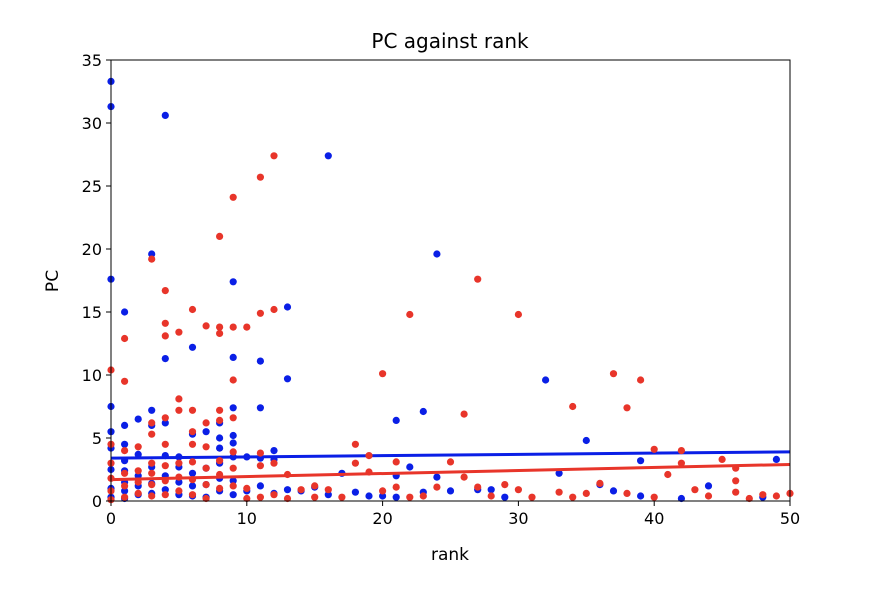 This screenshot has height=602, width=884. What do you see at coordinates (96, 281) in the screenshot?
I see `y-axis: 0 5 10 15 20 25 30 35` at bounding box center [96, 281].